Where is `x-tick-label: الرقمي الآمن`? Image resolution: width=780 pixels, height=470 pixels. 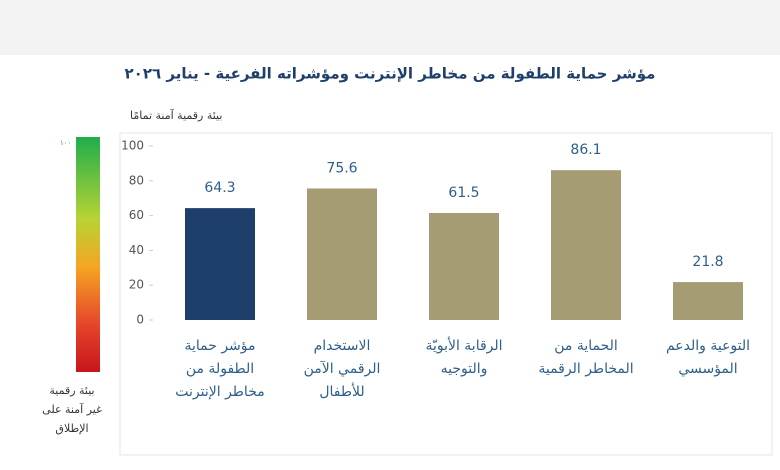 x-tick-label: الرقمي الآمن is located at coordinates (342, 369).